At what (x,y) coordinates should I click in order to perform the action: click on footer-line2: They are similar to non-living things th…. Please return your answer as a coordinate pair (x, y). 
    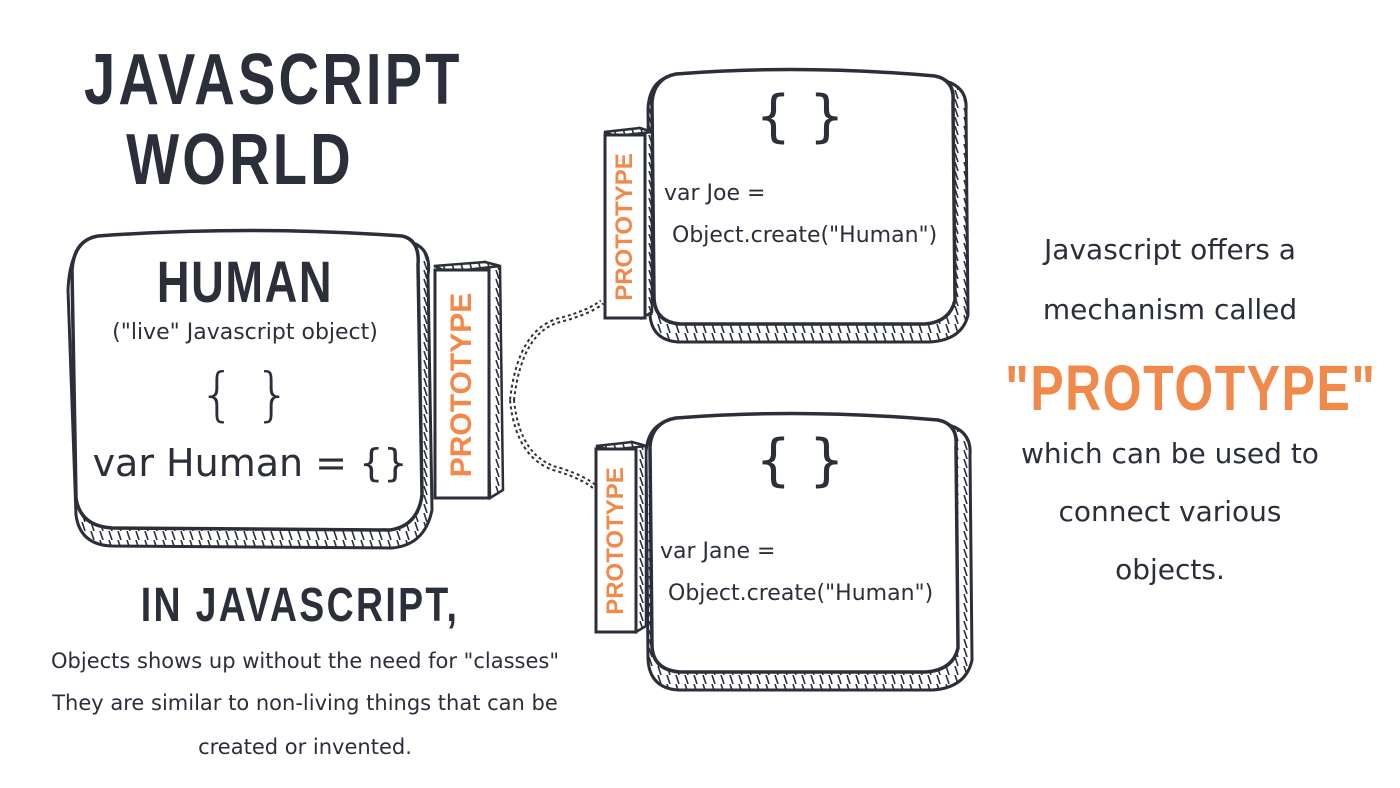
    Looking at the image, I should click on (305, 703).